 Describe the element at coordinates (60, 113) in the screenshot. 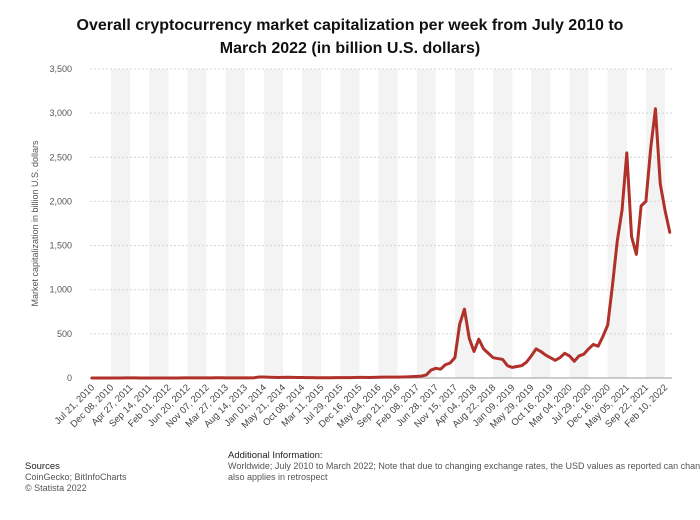

I see `y-tick-label: 3,000` at that location.